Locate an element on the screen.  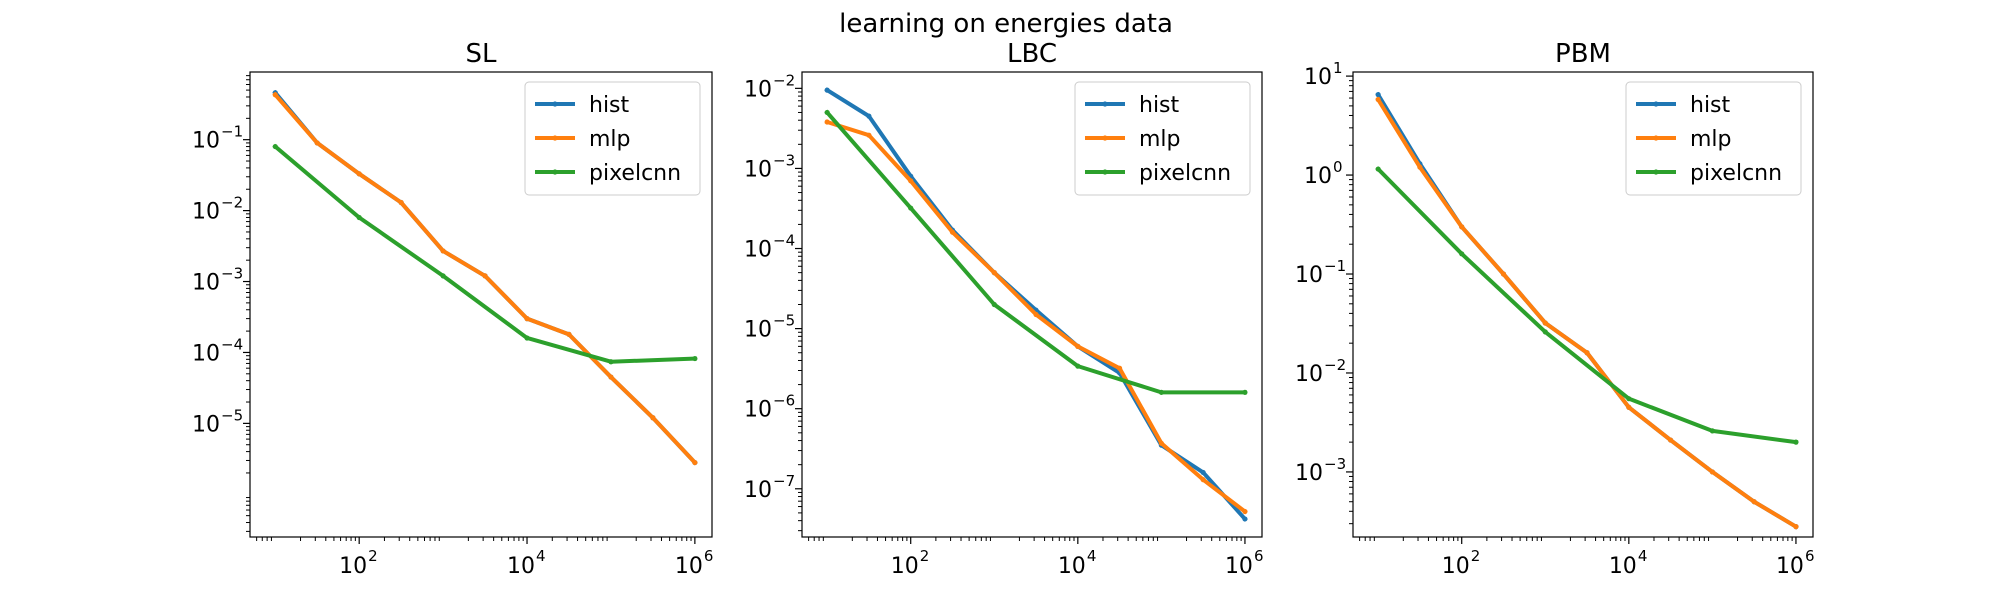
y-tick-exponent: 0 is located at coordinates (1338, 167).